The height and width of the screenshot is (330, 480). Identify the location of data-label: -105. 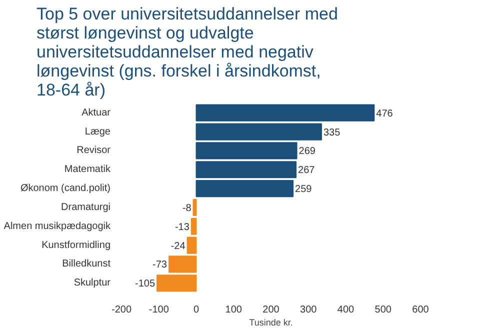
(145, 284).